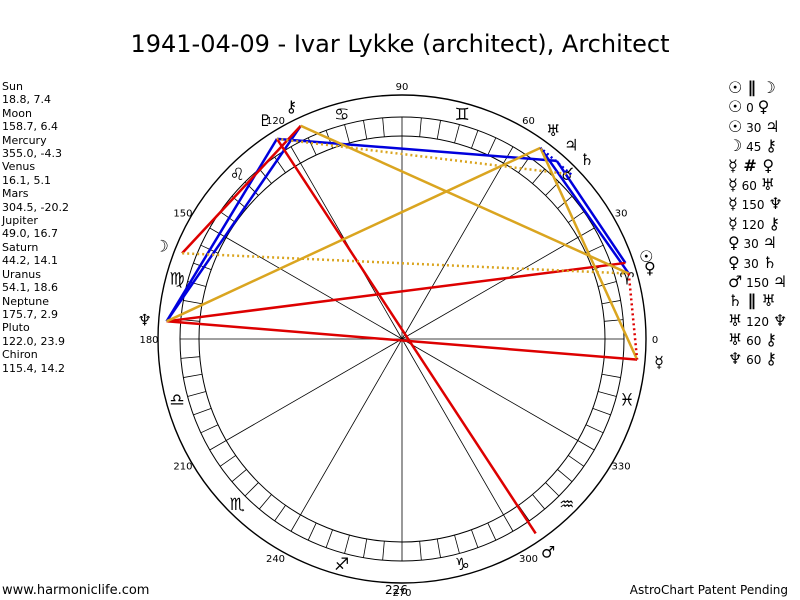  I want to click on zodiac-sign-glyph: ♌, so click(237, 175).